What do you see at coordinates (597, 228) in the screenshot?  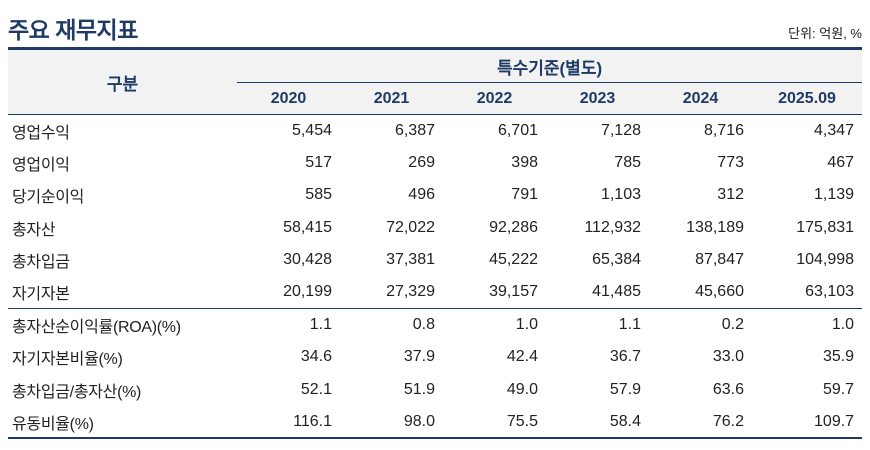 I see `cell-value: 112,932` at bounding box center [597, 228].